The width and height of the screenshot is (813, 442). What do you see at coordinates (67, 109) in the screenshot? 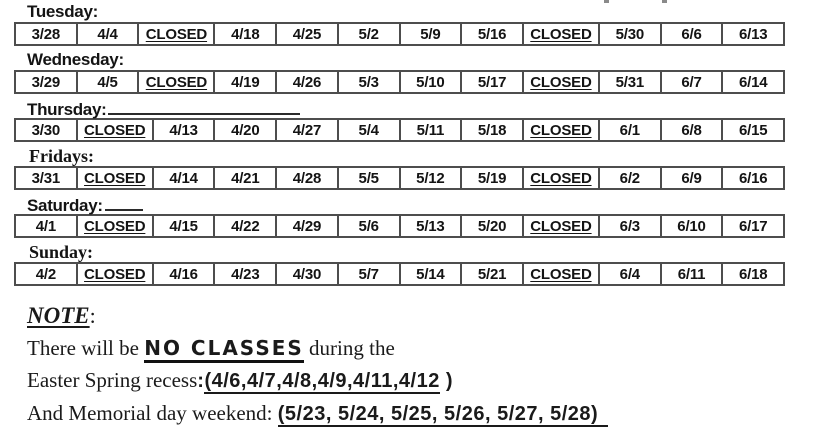
I see `day-label-text: Thursday:` at bounding box center [67, 109].